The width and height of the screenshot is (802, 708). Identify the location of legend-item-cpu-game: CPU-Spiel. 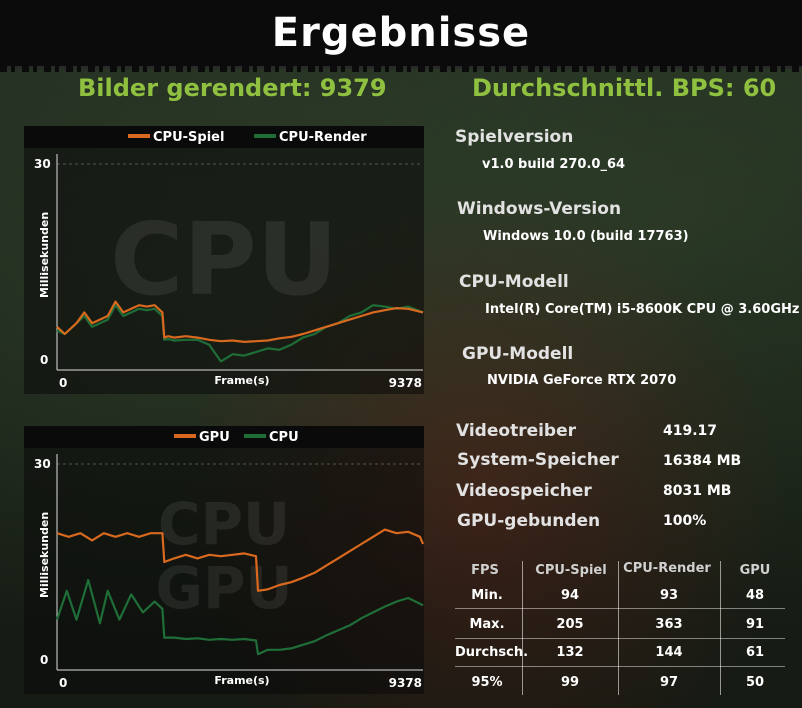
(176, 137).